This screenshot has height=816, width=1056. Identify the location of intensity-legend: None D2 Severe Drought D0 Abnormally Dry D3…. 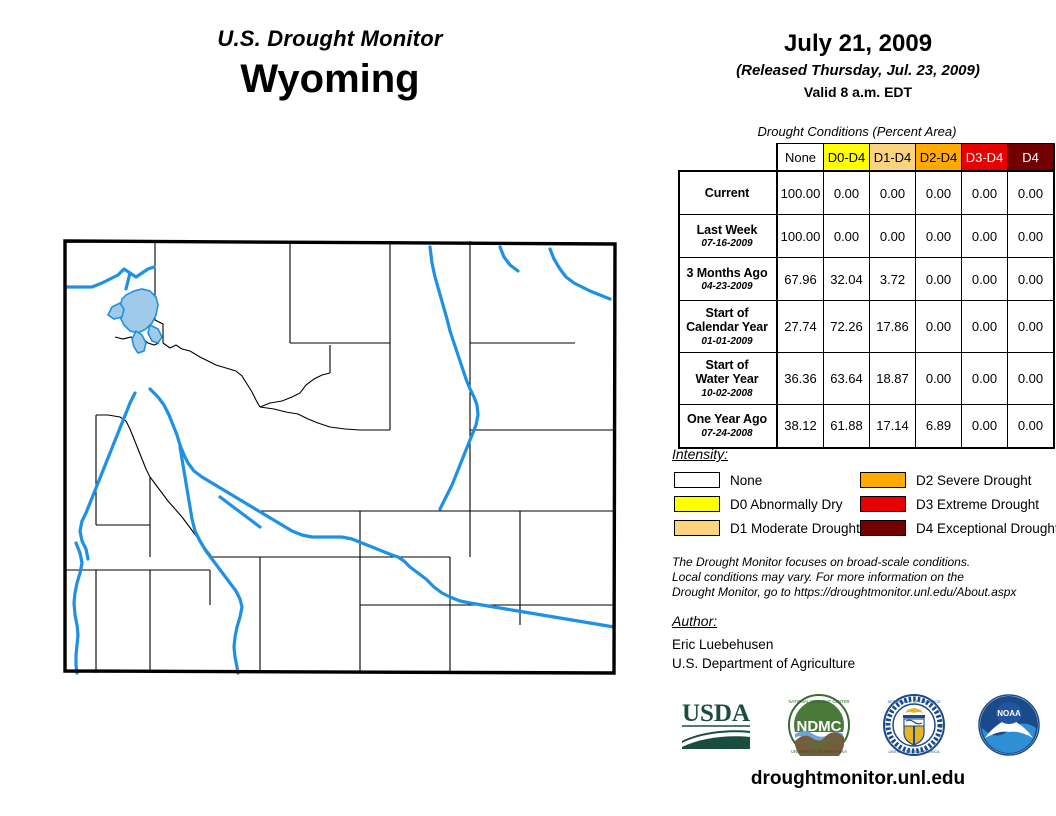
(865, 504).